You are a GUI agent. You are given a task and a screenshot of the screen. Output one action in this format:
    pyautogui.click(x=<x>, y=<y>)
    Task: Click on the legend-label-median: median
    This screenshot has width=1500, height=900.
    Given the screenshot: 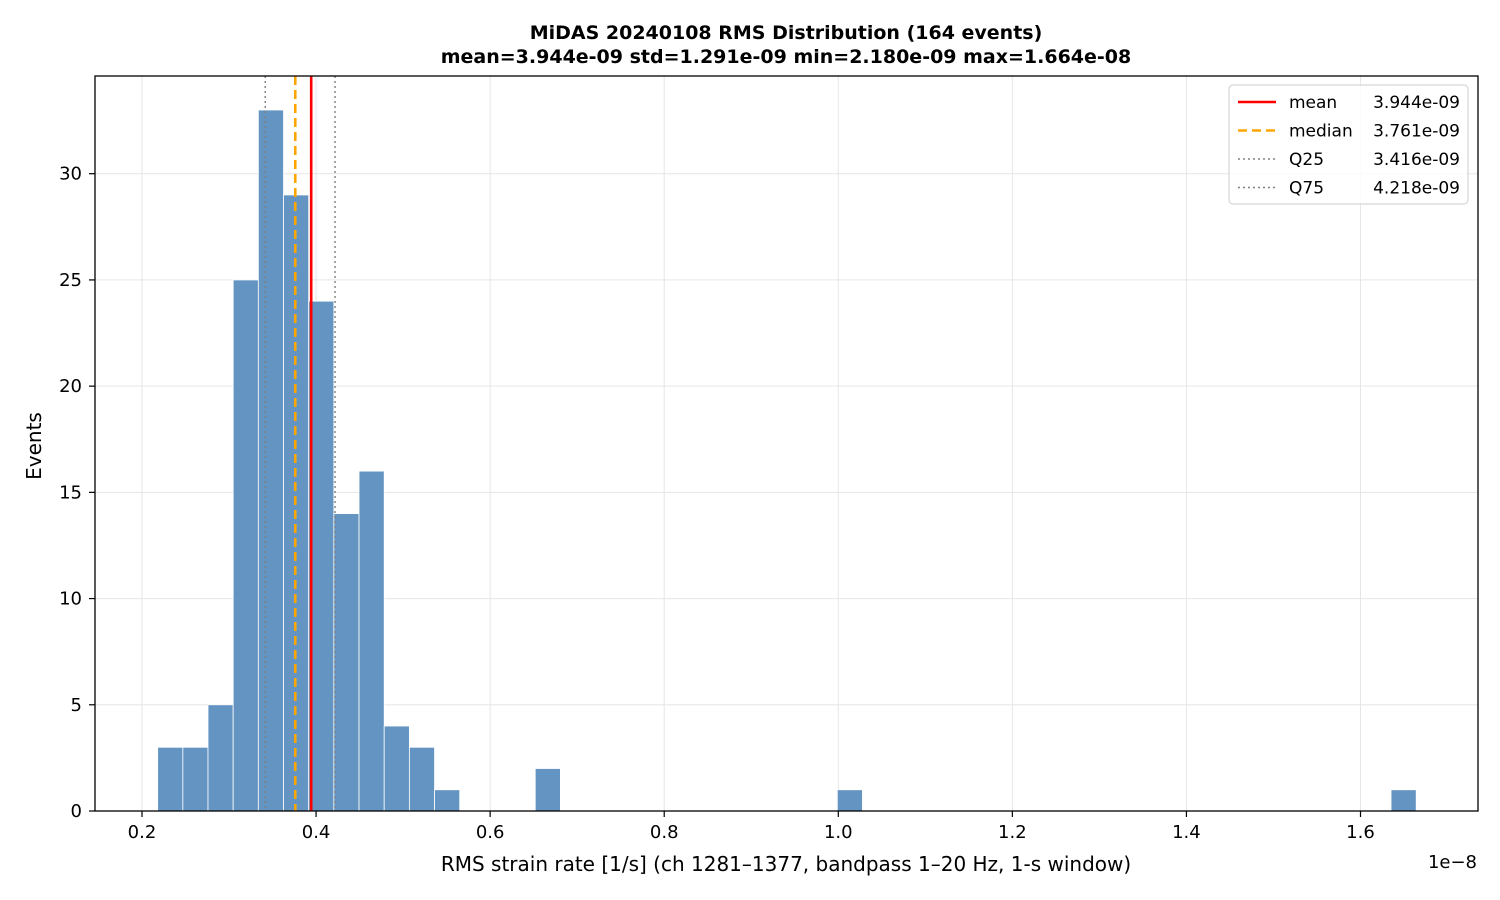 What is the action you would take?
    pyautogui.click(x=1321, y=132)
    